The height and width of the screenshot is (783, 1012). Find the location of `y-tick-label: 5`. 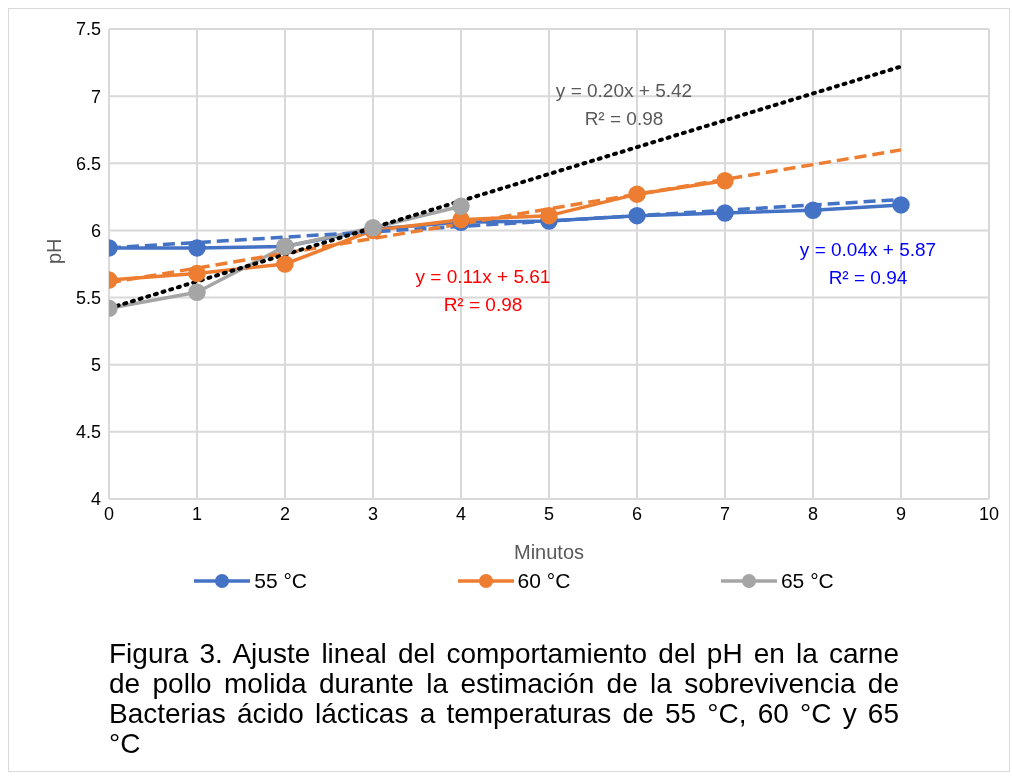

y-tick-label: 5 is located at coordinates (95, 365).